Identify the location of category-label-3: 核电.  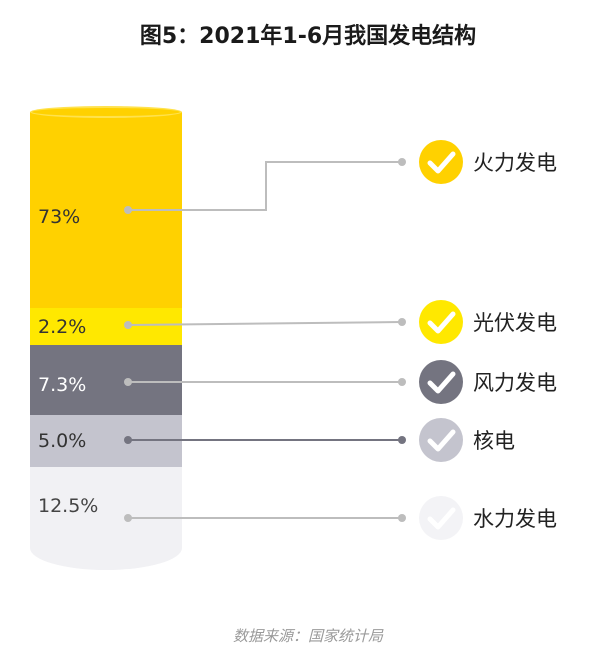
(494, 441).